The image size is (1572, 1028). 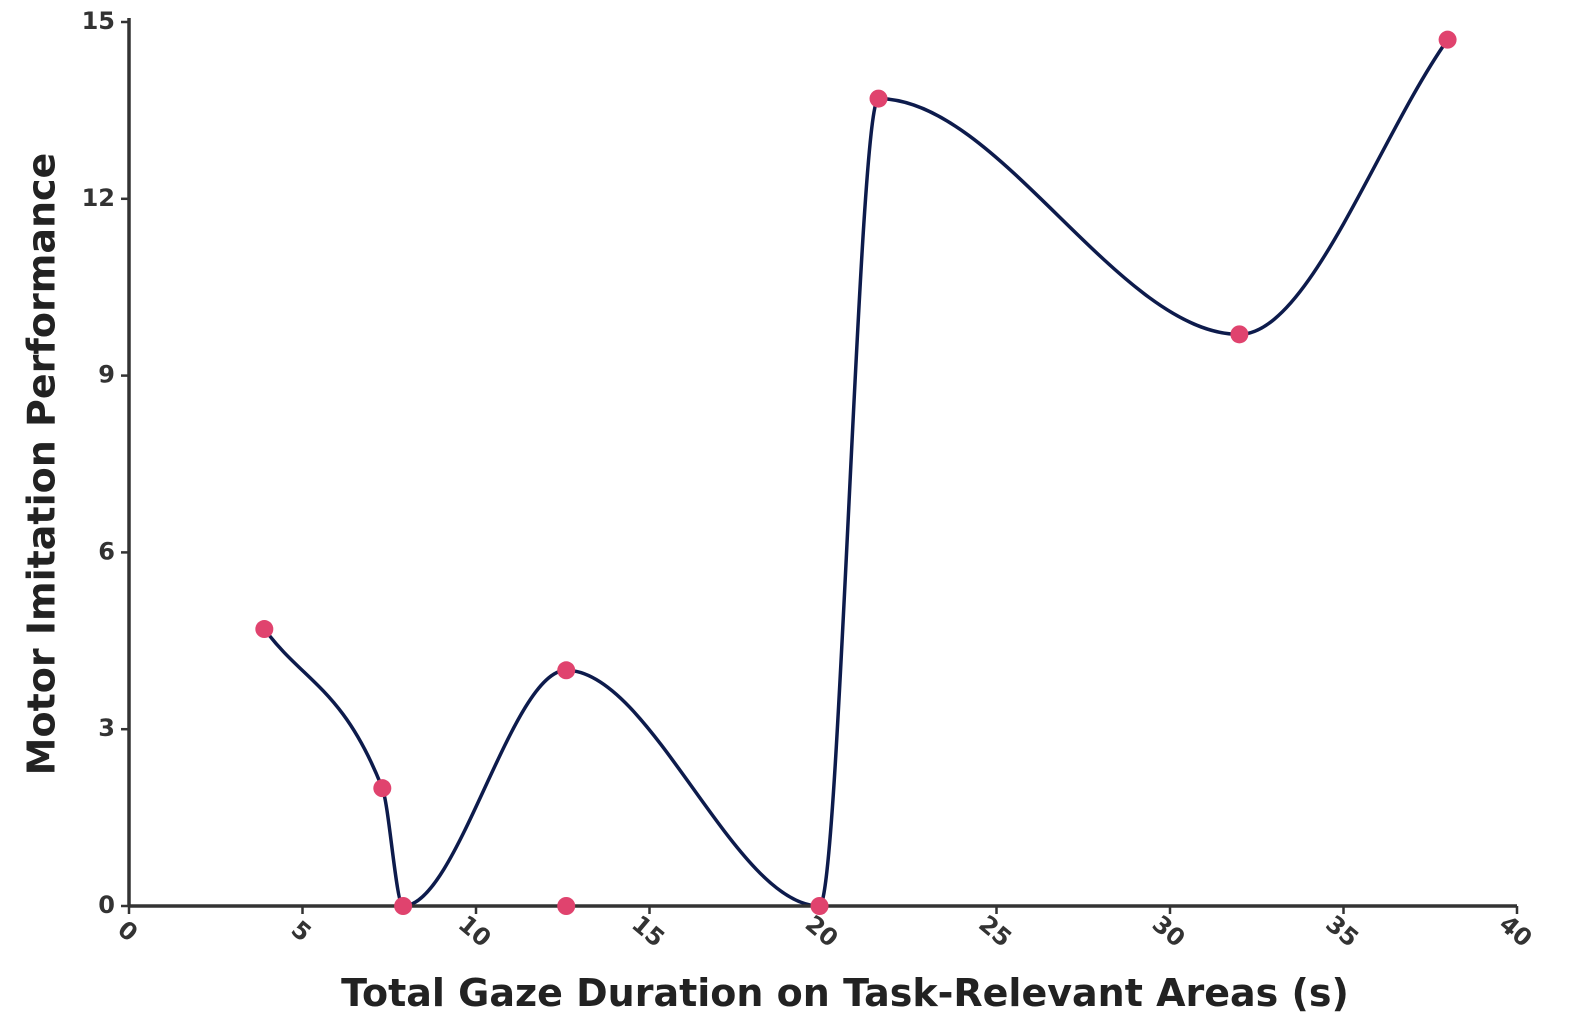 What do you see at coordinates (475, 931) in the screenshot?
I see `x-tick-label: 10` at bounding box center [475, 931].